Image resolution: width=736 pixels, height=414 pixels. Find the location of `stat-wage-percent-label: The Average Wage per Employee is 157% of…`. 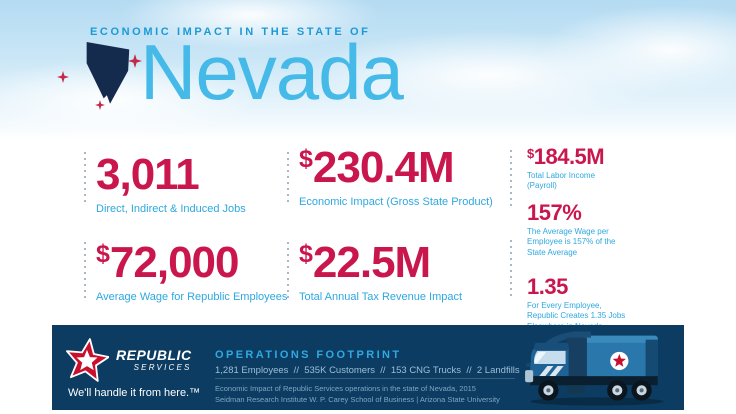

stat-wage-percent-label: The Average Wage per Employee is 157% of… is located at coordinates (571, 241).